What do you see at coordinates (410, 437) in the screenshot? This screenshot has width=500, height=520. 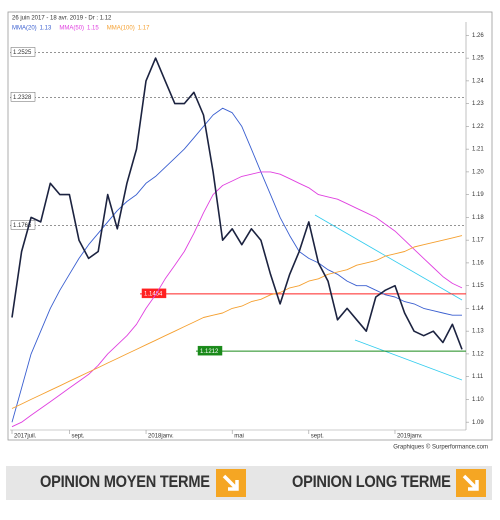 I see `x-tick-label: 2019janv.` at bounding box center [410, 437].